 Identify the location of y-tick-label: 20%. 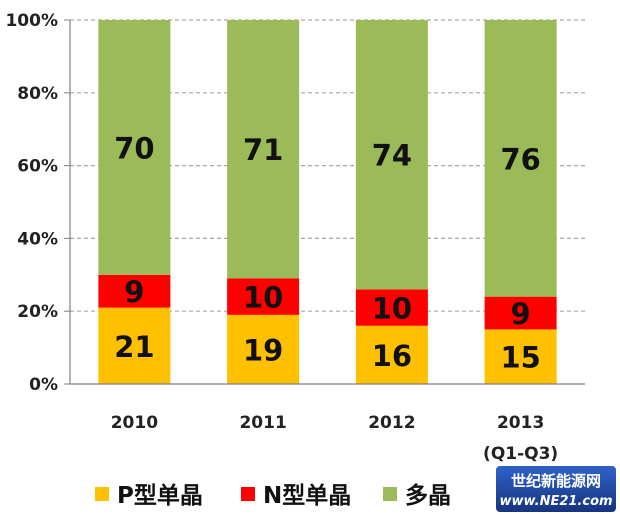
(37, 312).